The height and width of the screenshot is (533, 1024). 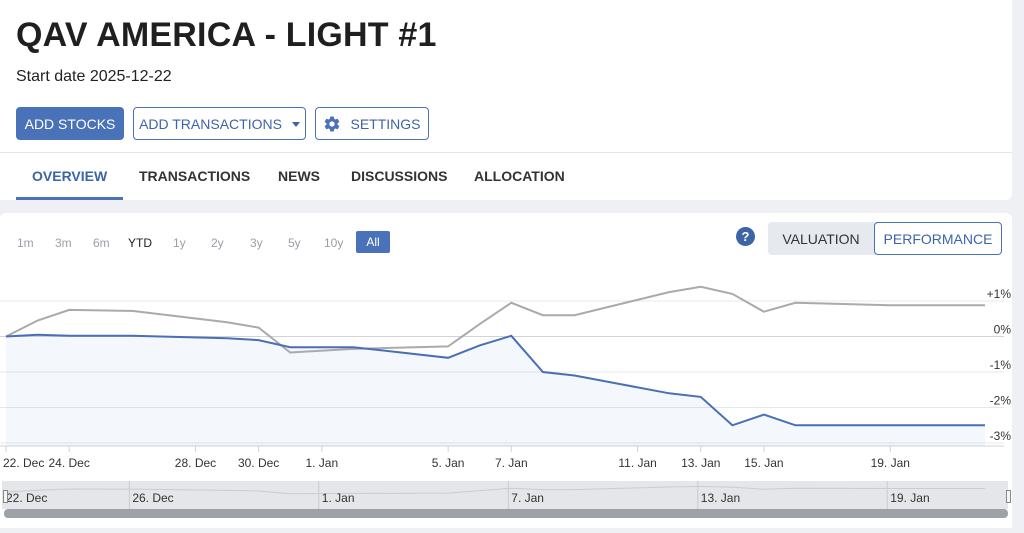 What do you see at coordinates (195, 176) in the screenshot?
I see `tab-transactions: TRANSACTIONS` at bounding box center [195, 176].